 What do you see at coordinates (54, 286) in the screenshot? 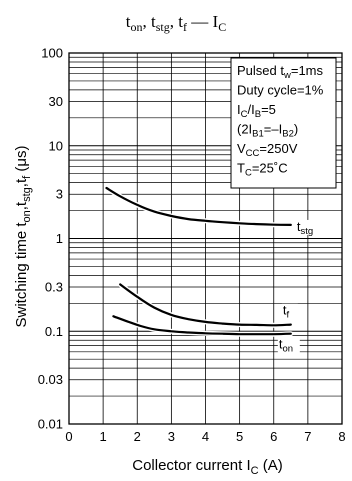
I see `y-tick-label: 0.3` at bounding box center [54, 286].